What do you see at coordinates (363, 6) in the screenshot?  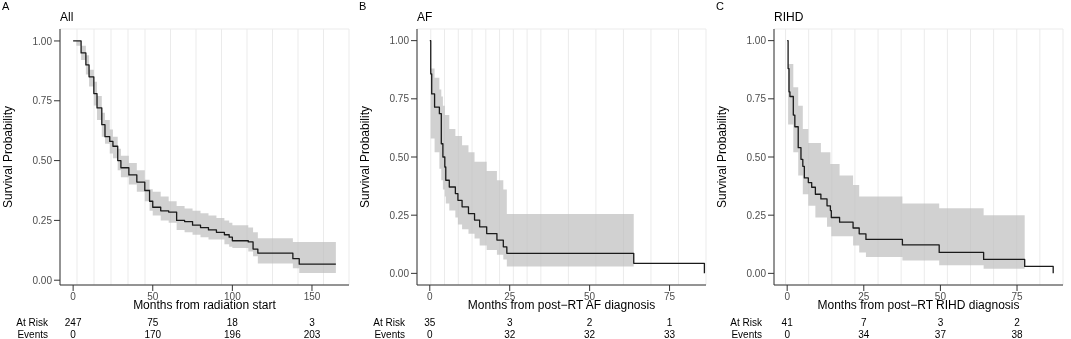 I see `text: B` at bounding box center [363, 6].